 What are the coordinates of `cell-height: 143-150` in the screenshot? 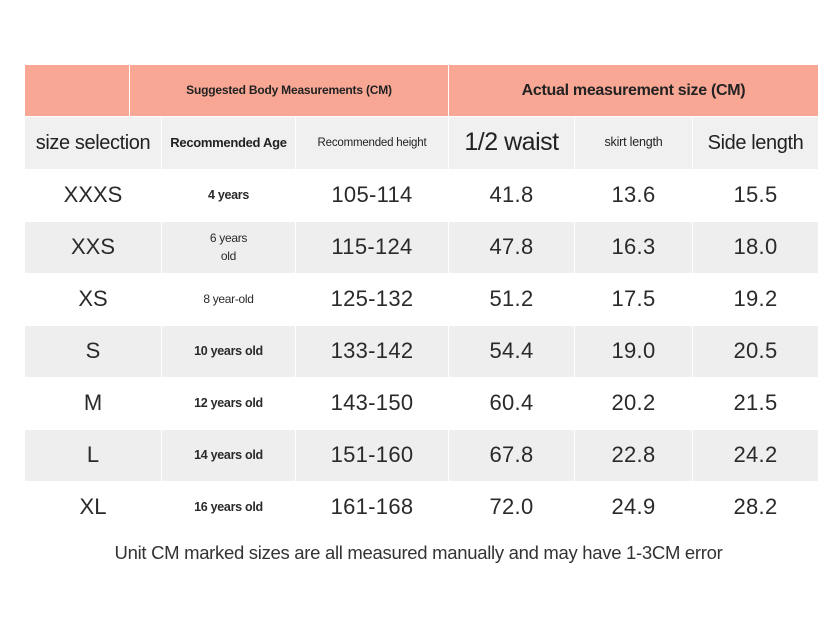 It's located at (372, 403).